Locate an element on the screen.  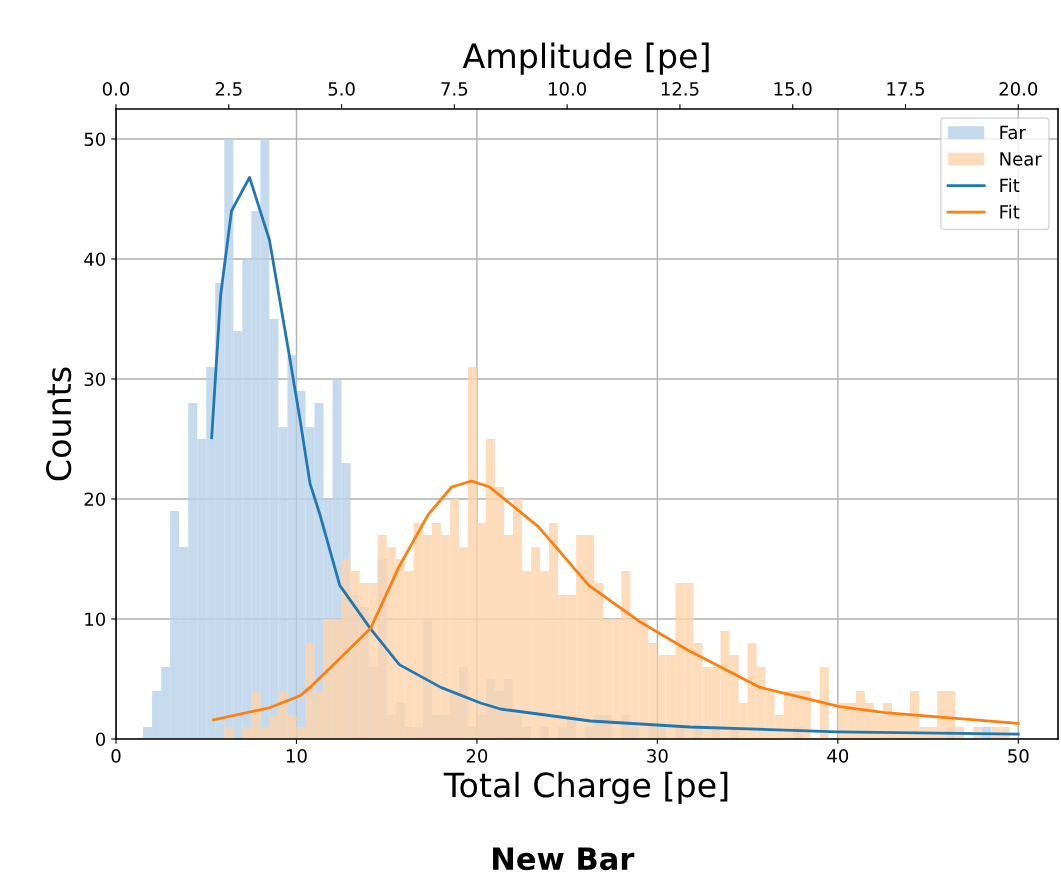
x-tick-label: 10 is located at coordinates (296, 756).